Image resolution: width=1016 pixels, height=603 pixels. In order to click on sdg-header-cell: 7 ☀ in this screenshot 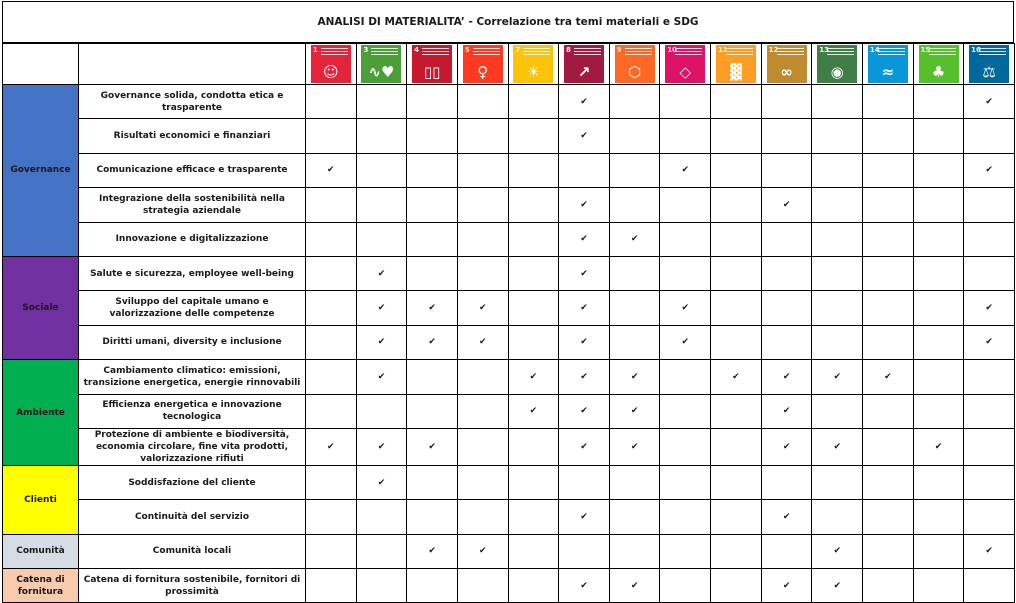, I will do `click(533, 64)`.